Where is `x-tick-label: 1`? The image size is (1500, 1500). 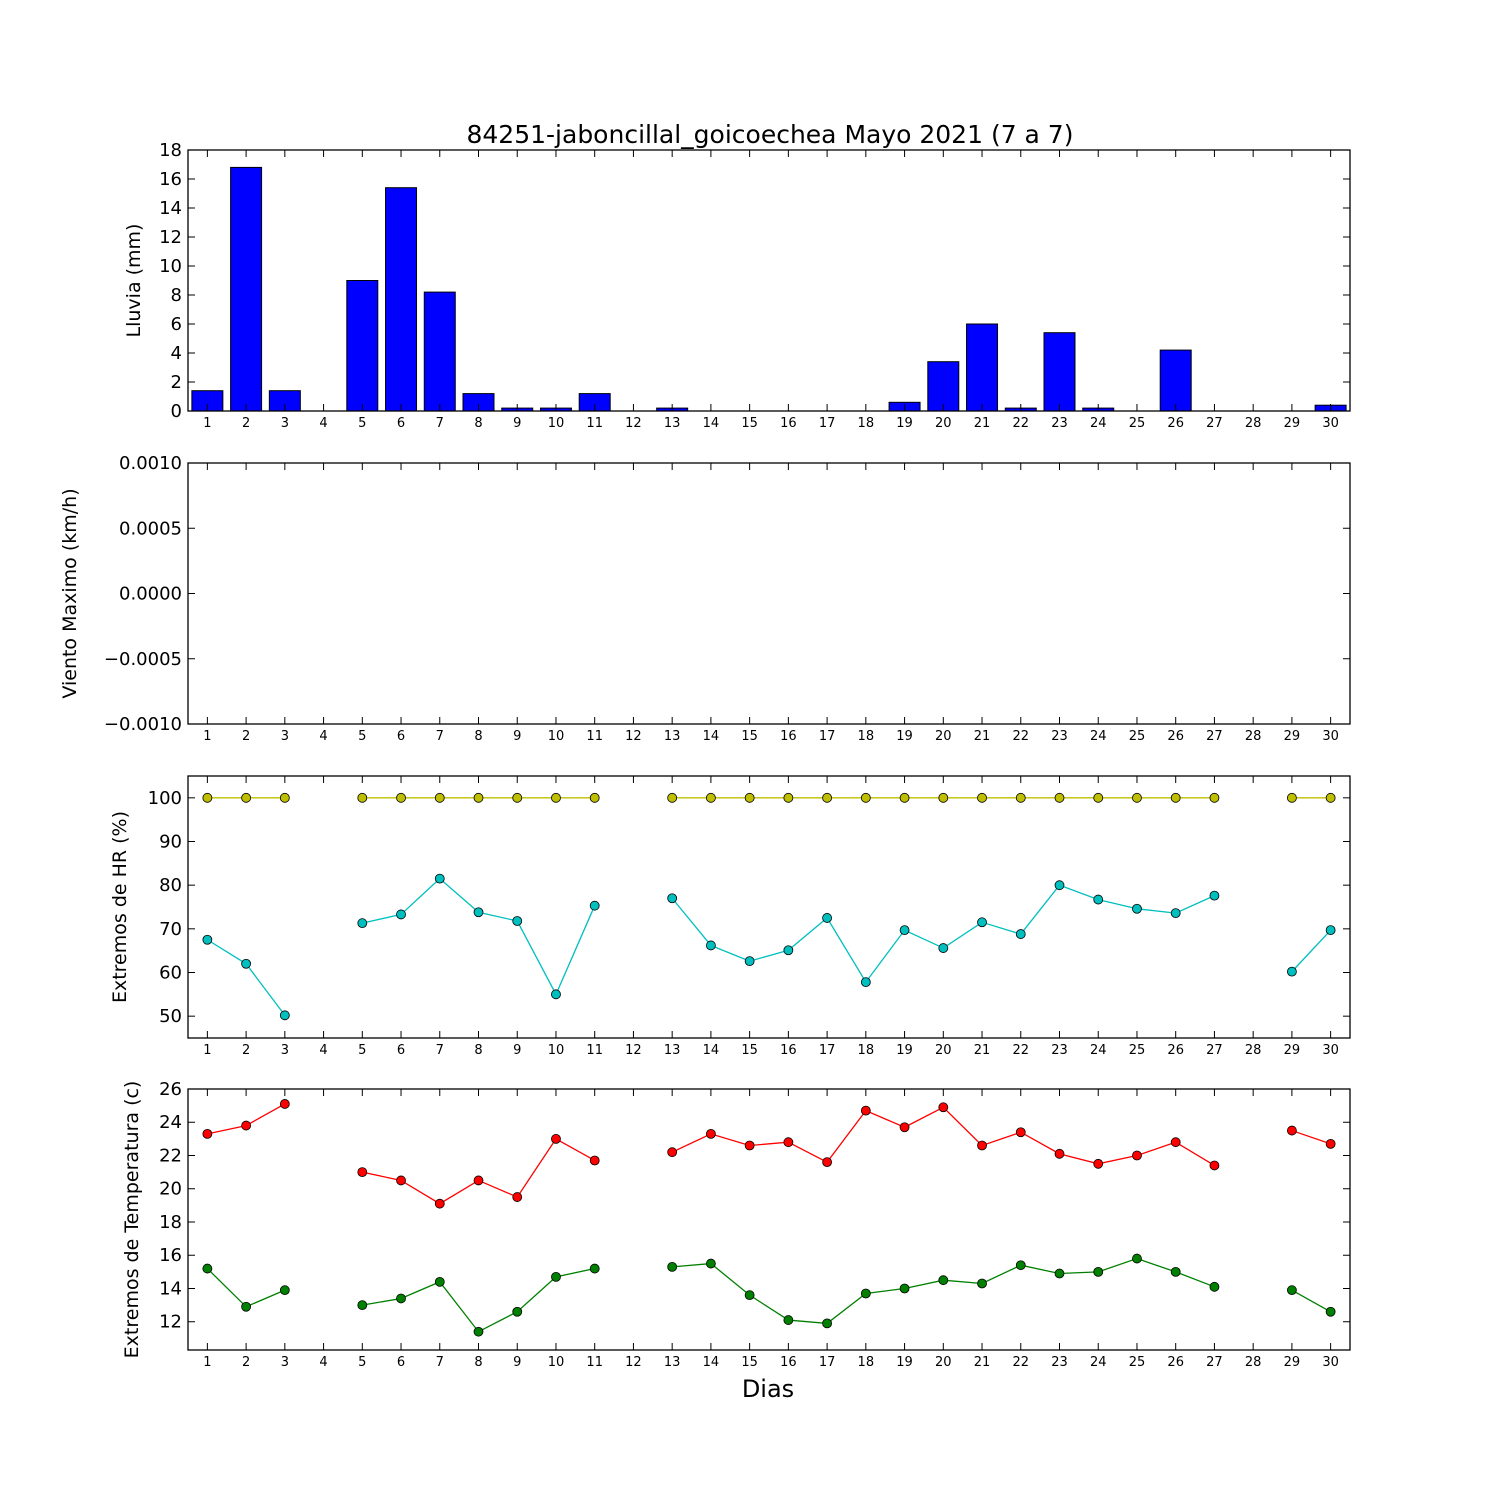 x-tick-label: 1 is located at coordinates (207, 423).